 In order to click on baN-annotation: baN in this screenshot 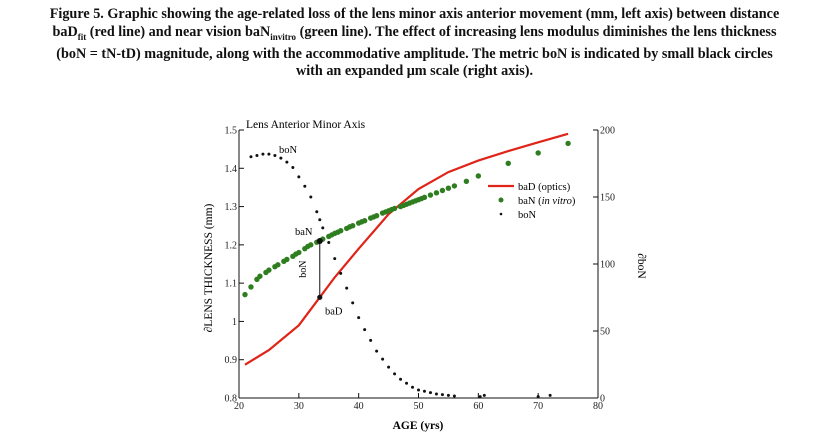, I will do `click(304, 232)`.